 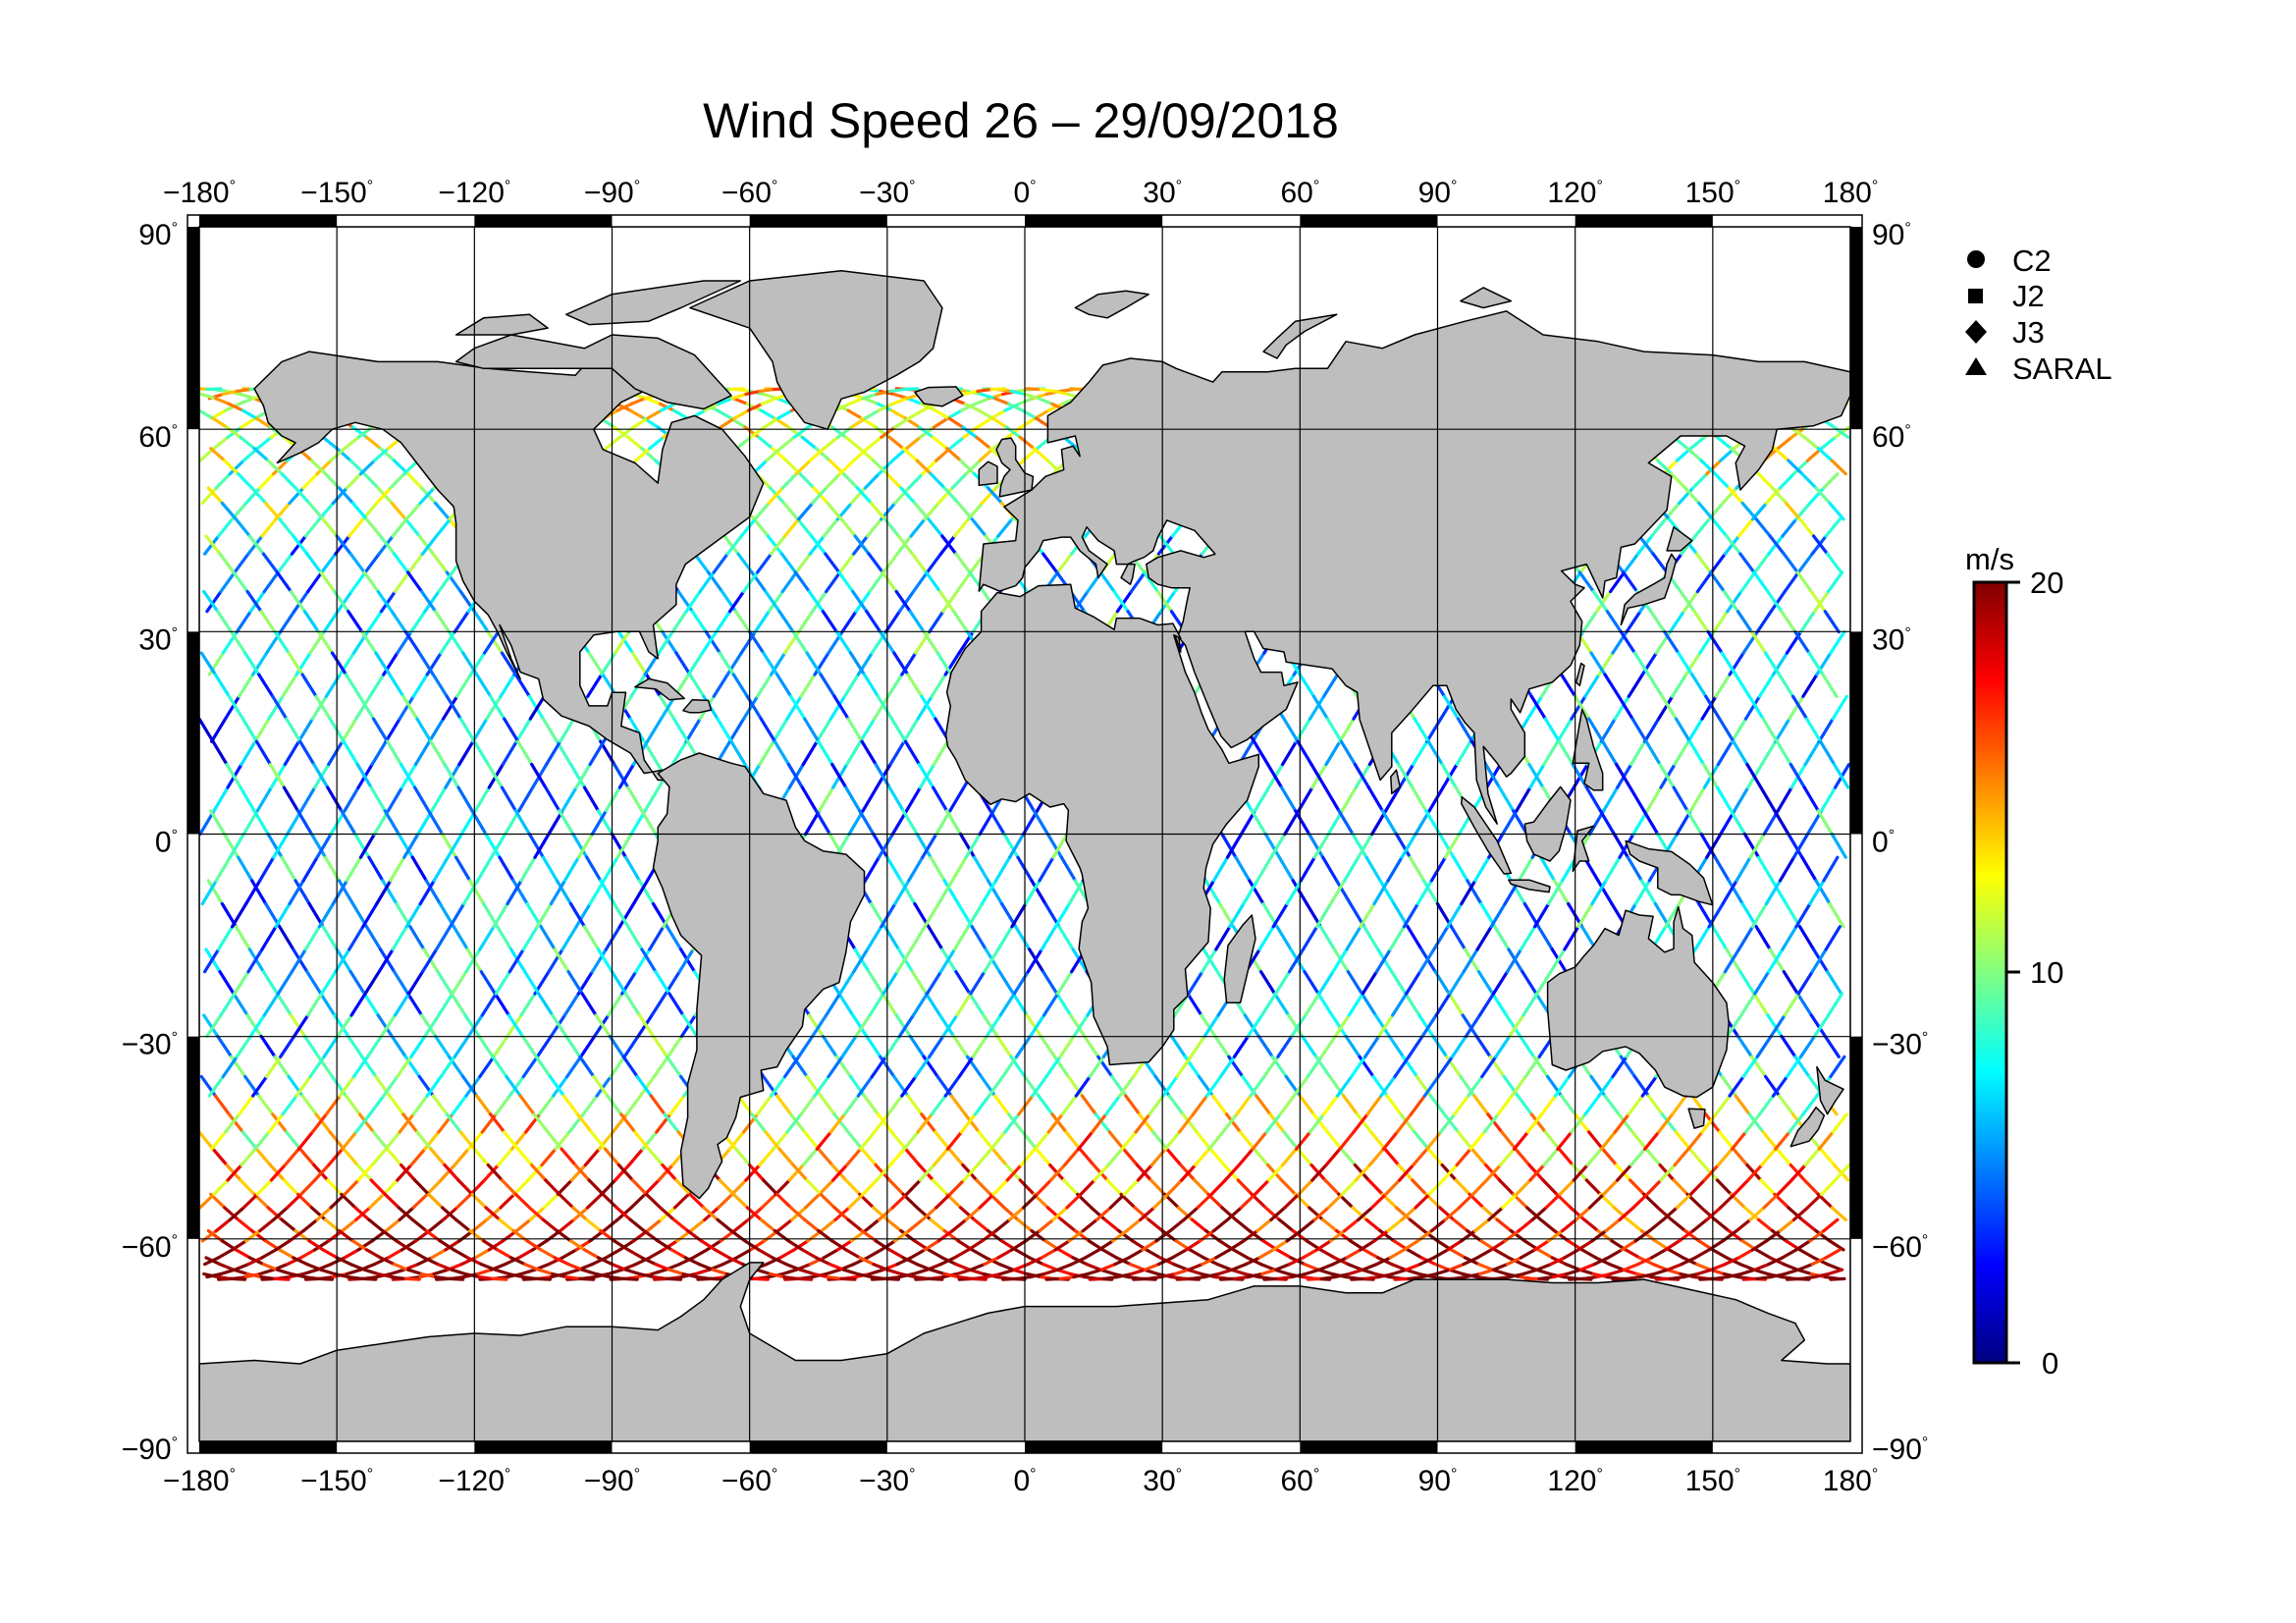 I want to click on lon-tick-label: 180°, so click(x=1851, y=193).